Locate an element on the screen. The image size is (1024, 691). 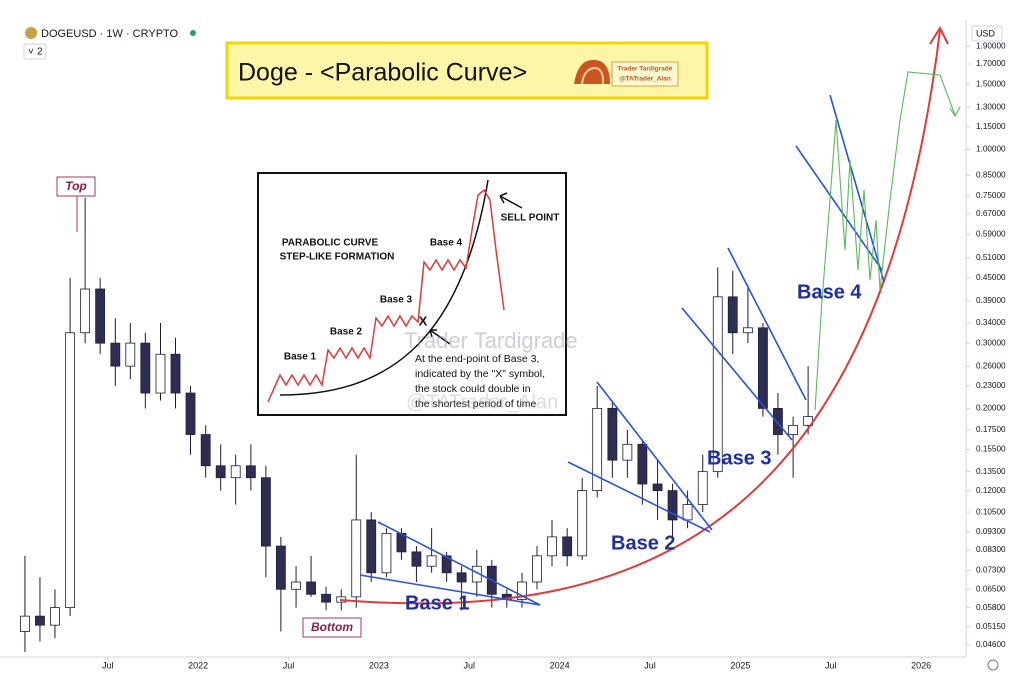
inset is located at coordinates (412, 294).